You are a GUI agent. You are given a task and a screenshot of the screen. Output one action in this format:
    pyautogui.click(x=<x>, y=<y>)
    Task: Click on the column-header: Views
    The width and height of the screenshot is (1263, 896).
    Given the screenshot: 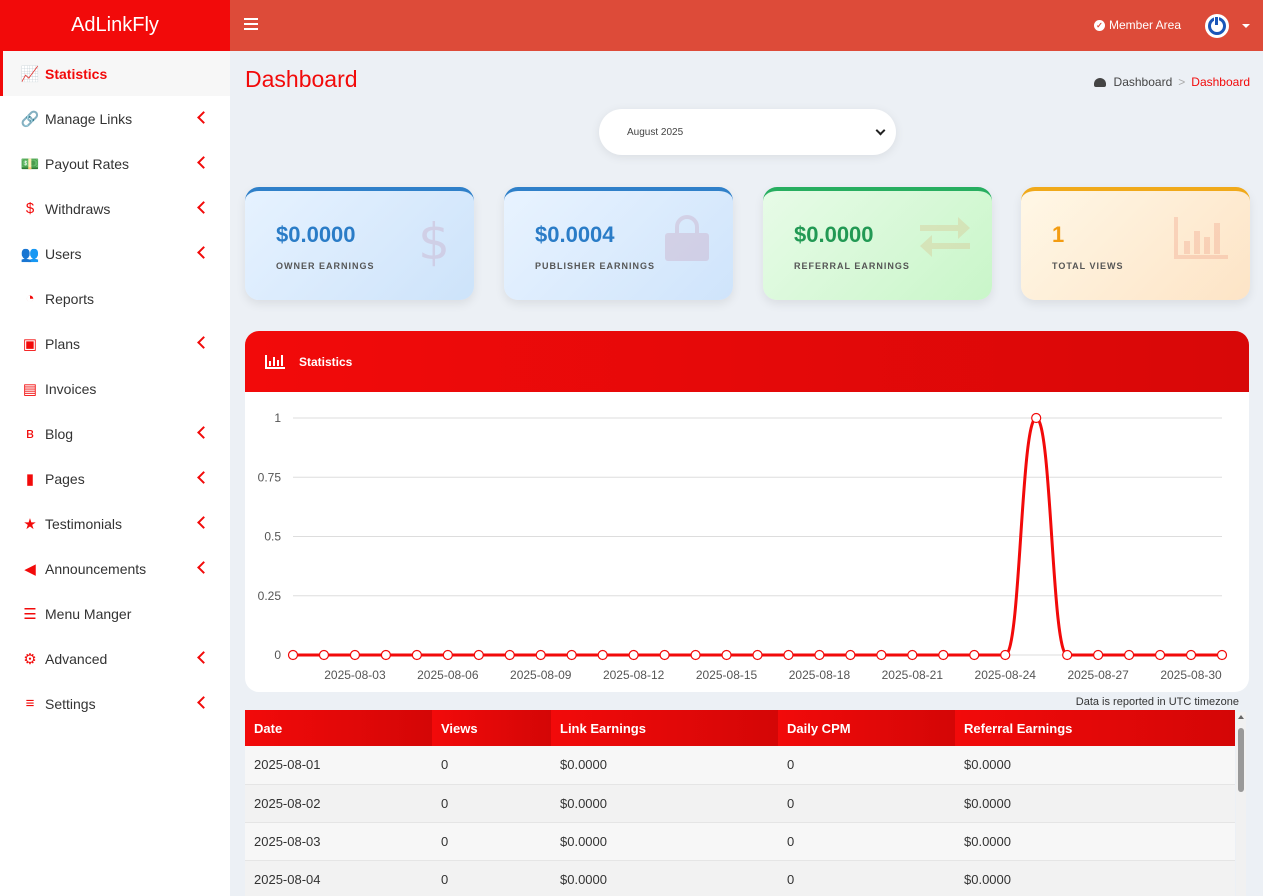 What is the action you would take?
    pyautogui.click(x=491, y=728)
    